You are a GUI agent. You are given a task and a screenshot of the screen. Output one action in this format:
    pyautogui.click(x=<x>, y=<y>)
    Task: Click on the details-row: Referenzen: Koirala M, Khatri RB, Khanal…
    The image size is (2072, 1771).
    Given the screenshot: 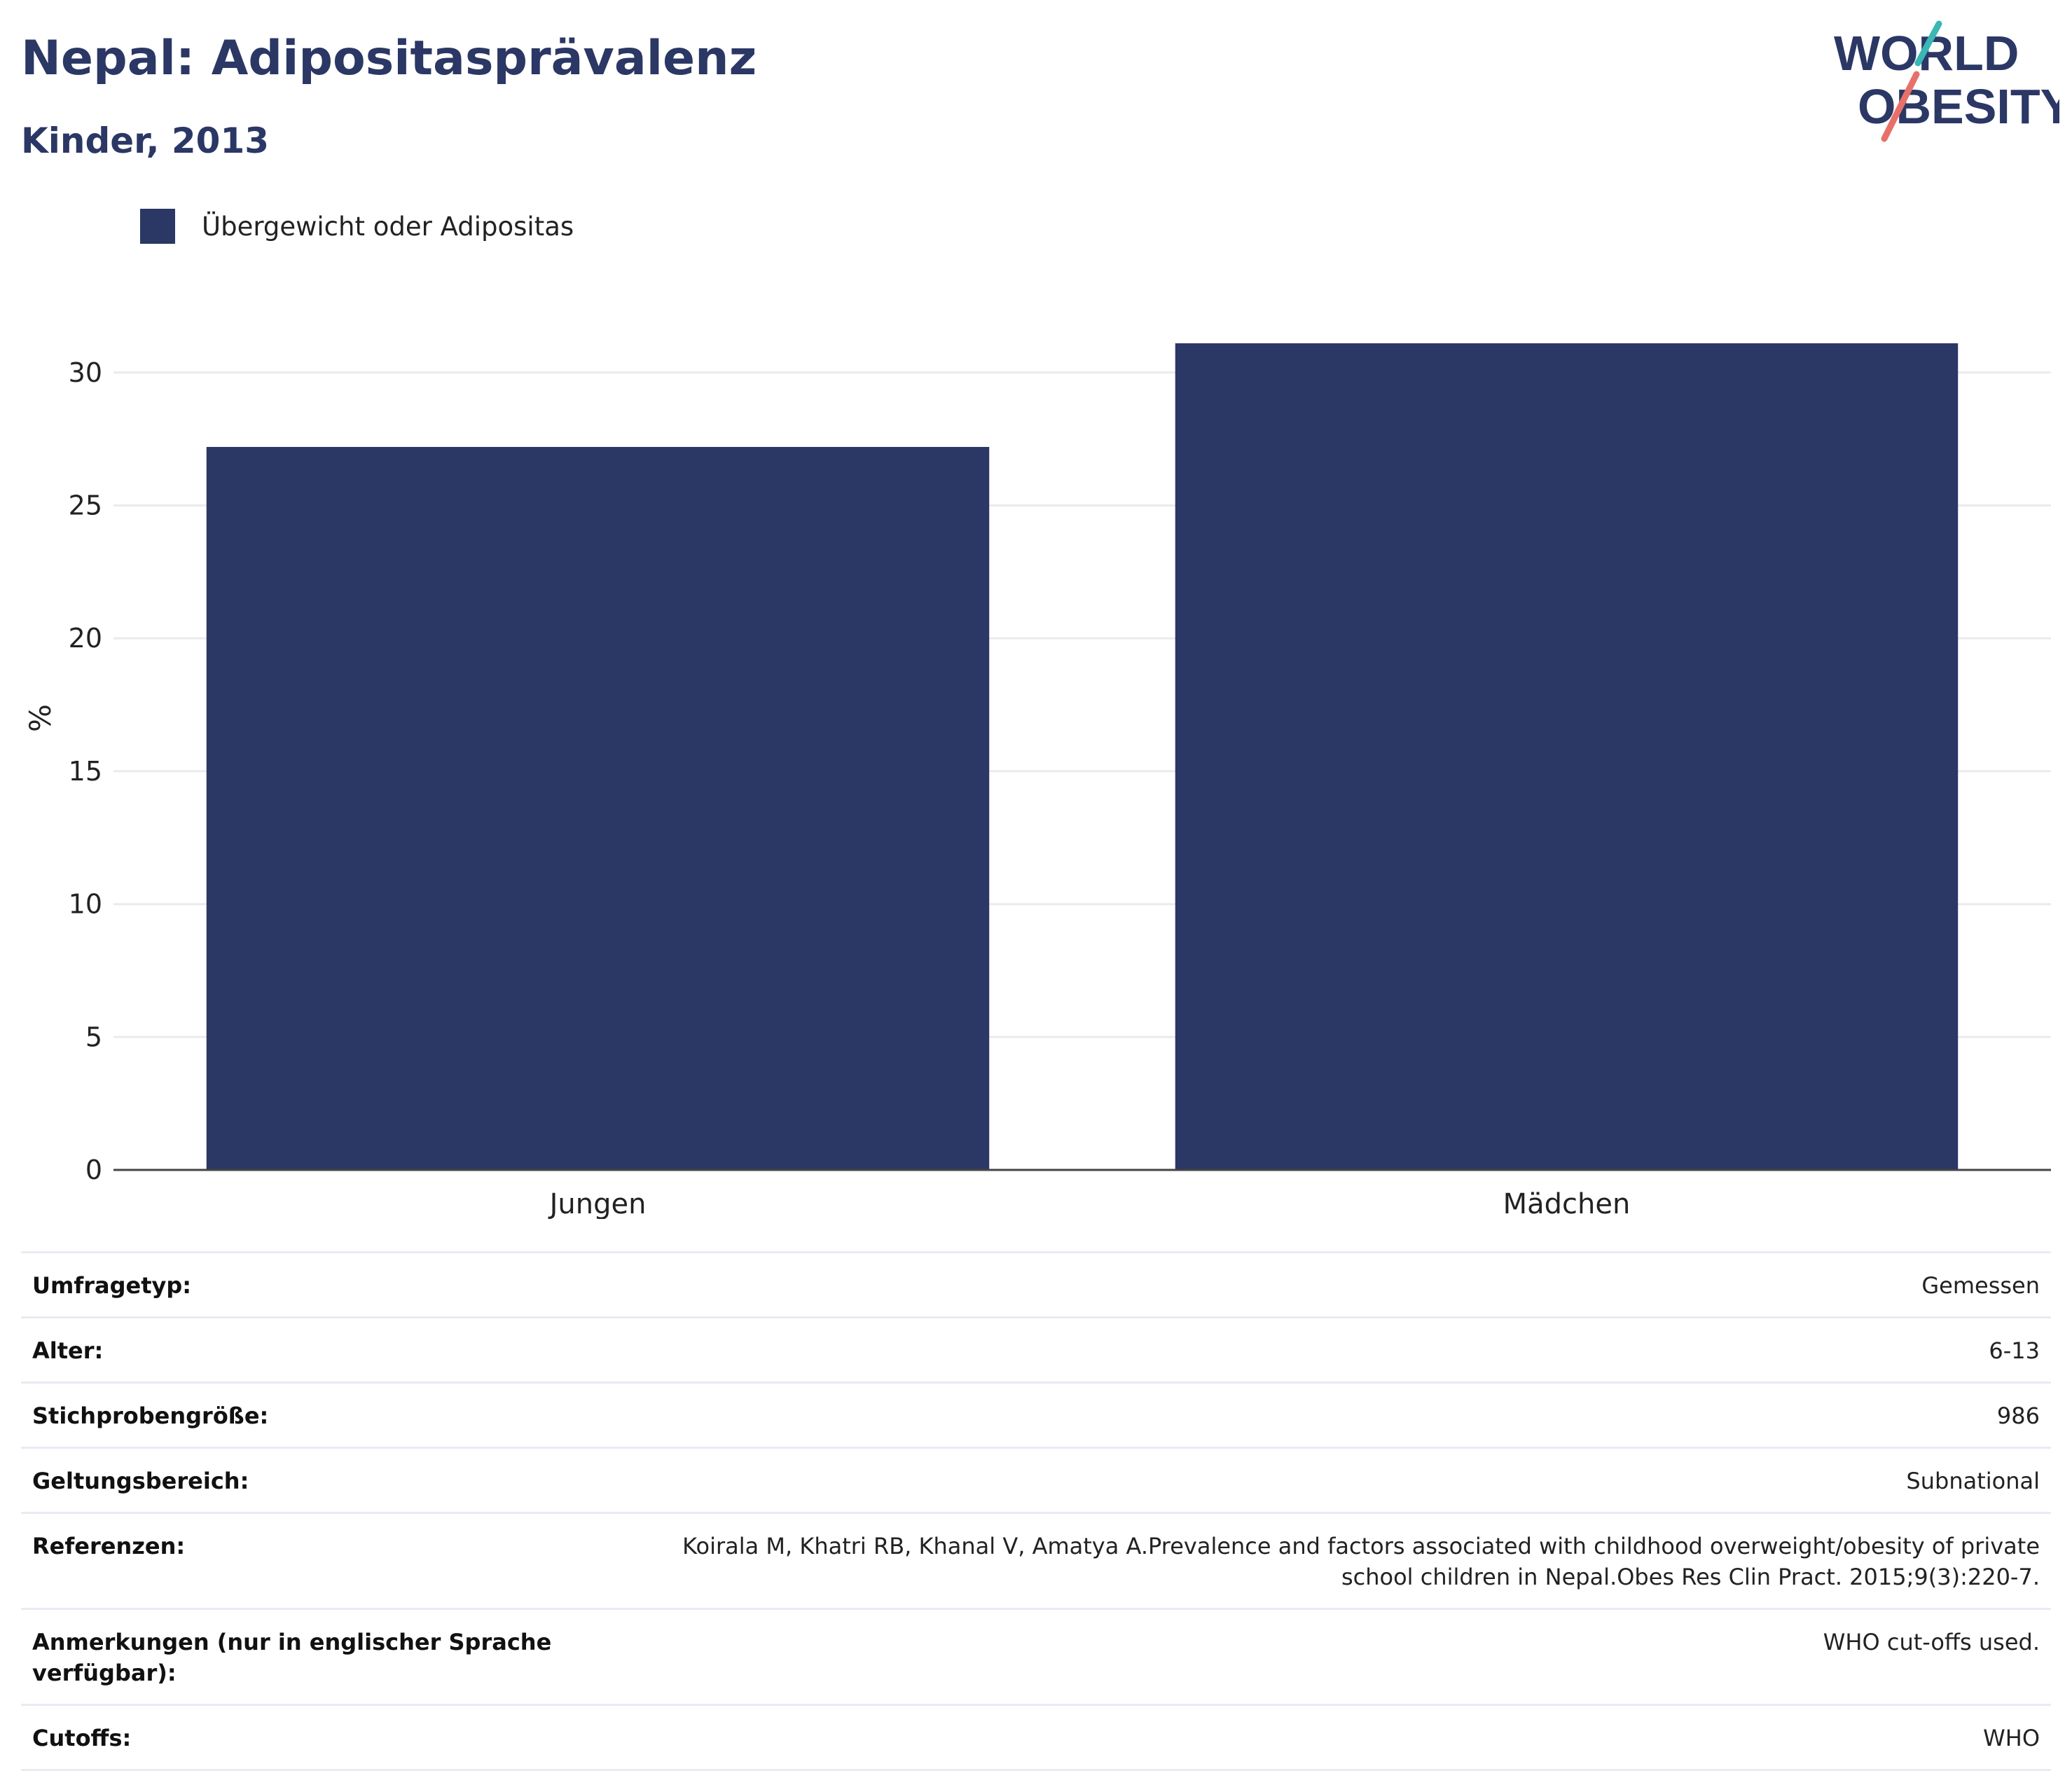 What is the action you would take?
    pyautogui.click(x=1036, y=1562)
    